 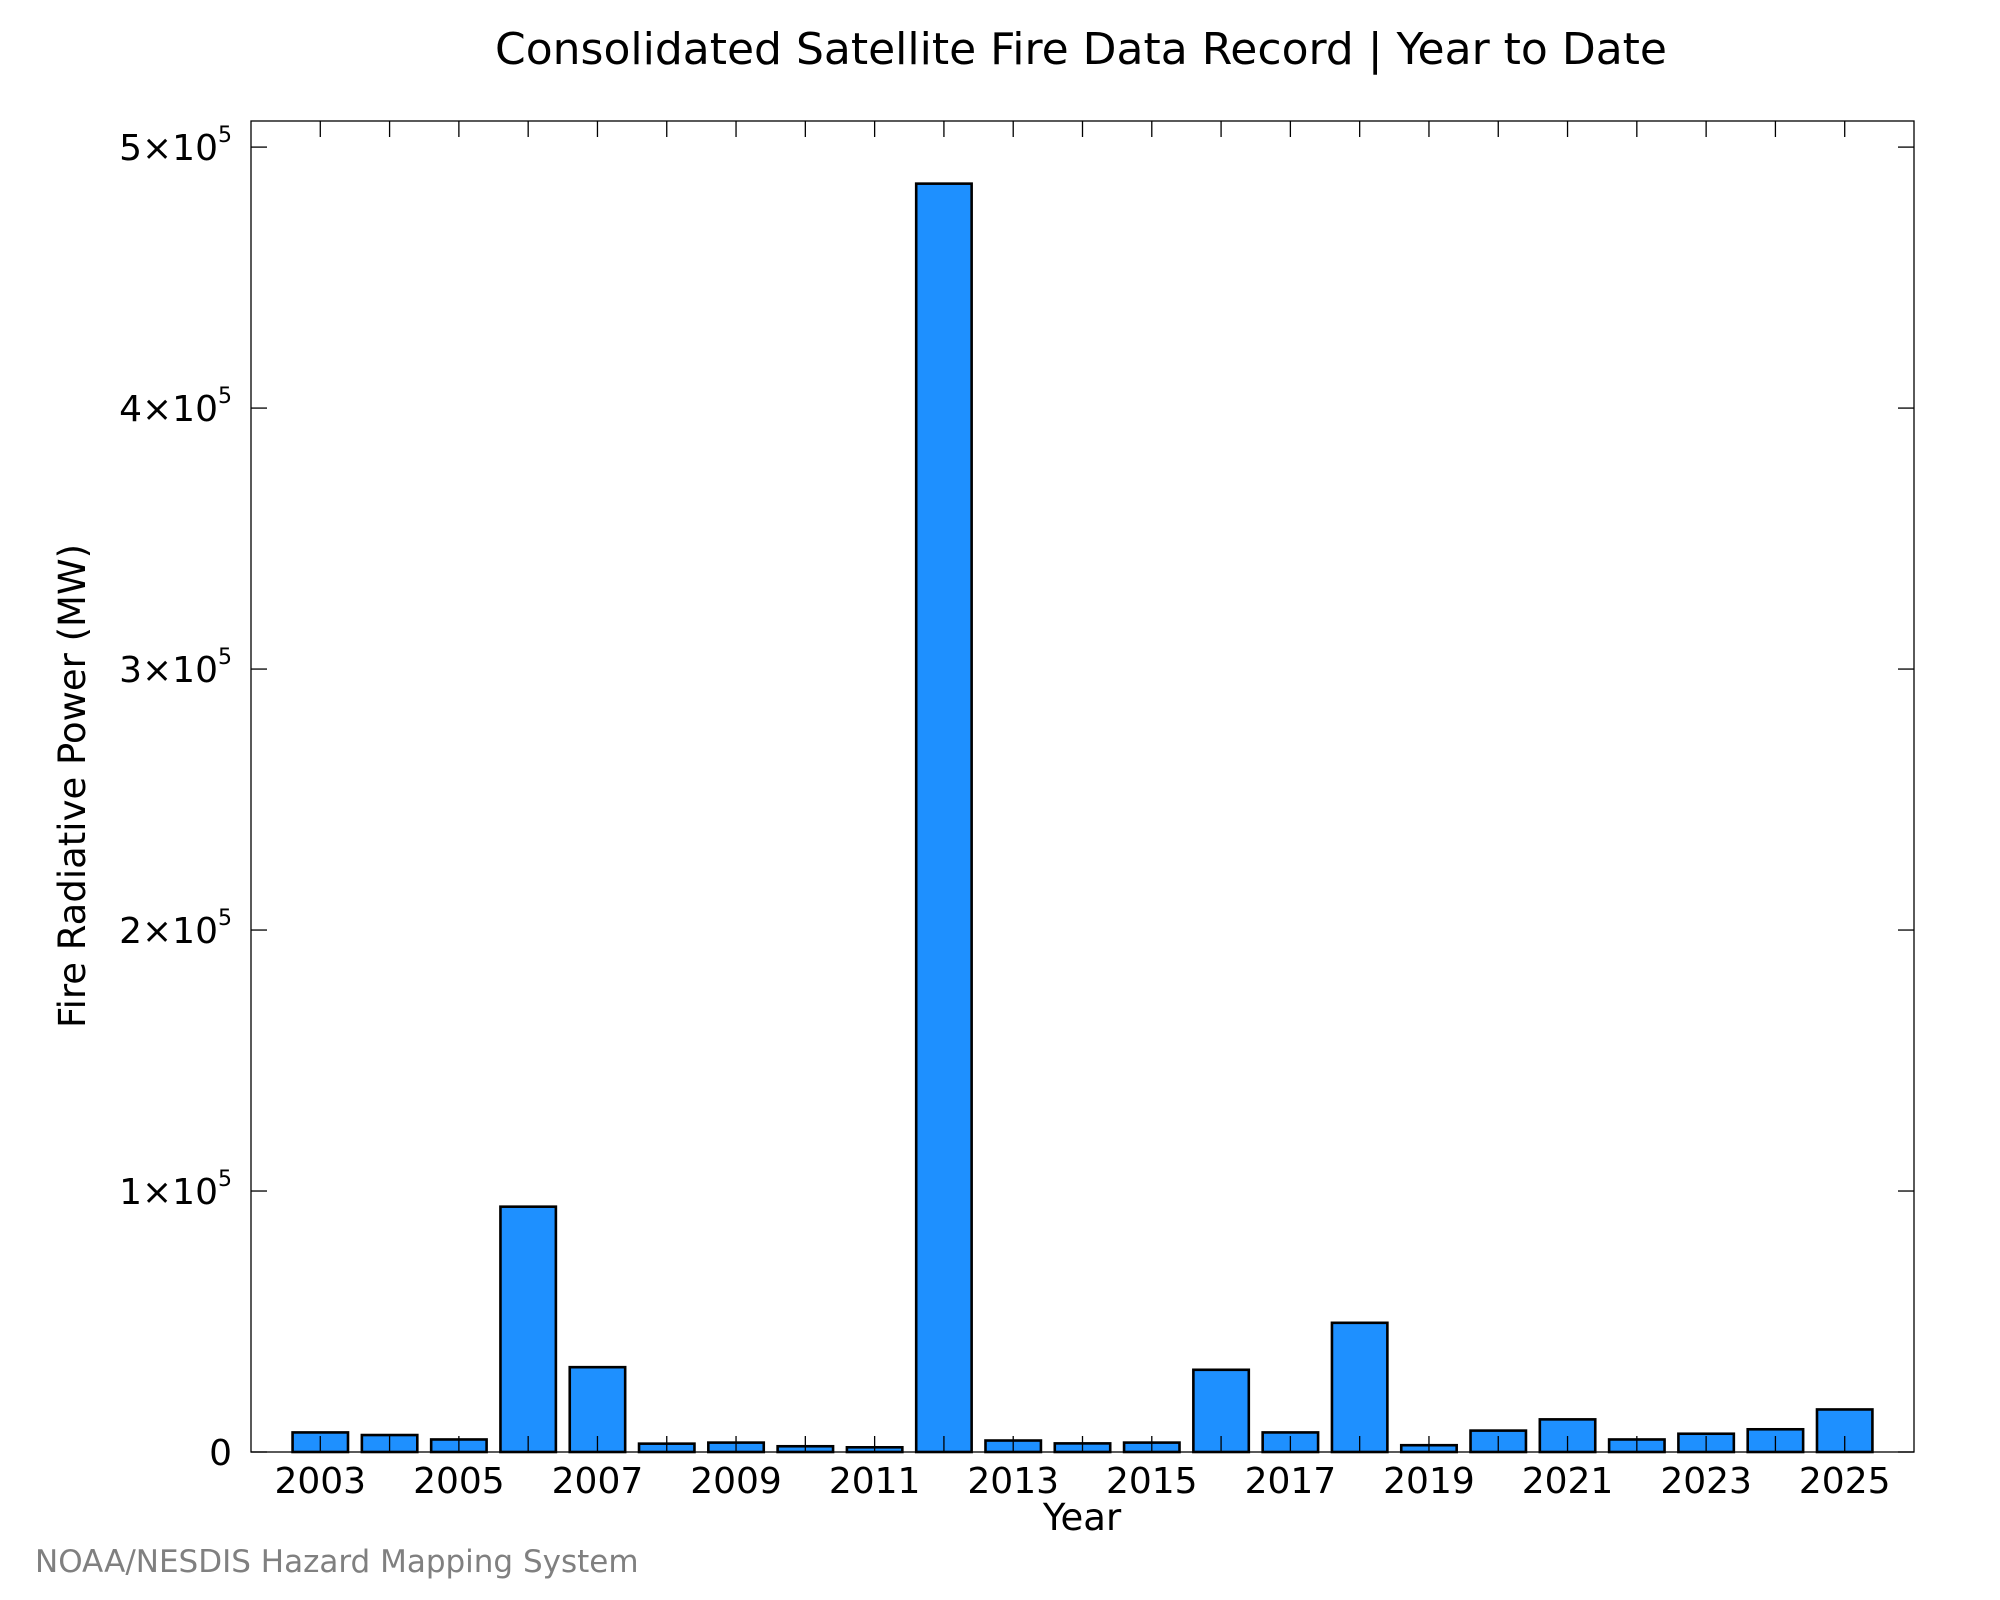 I want to click on y-tick-label-400000: 4×10⁵, so click(x=175, y=407).